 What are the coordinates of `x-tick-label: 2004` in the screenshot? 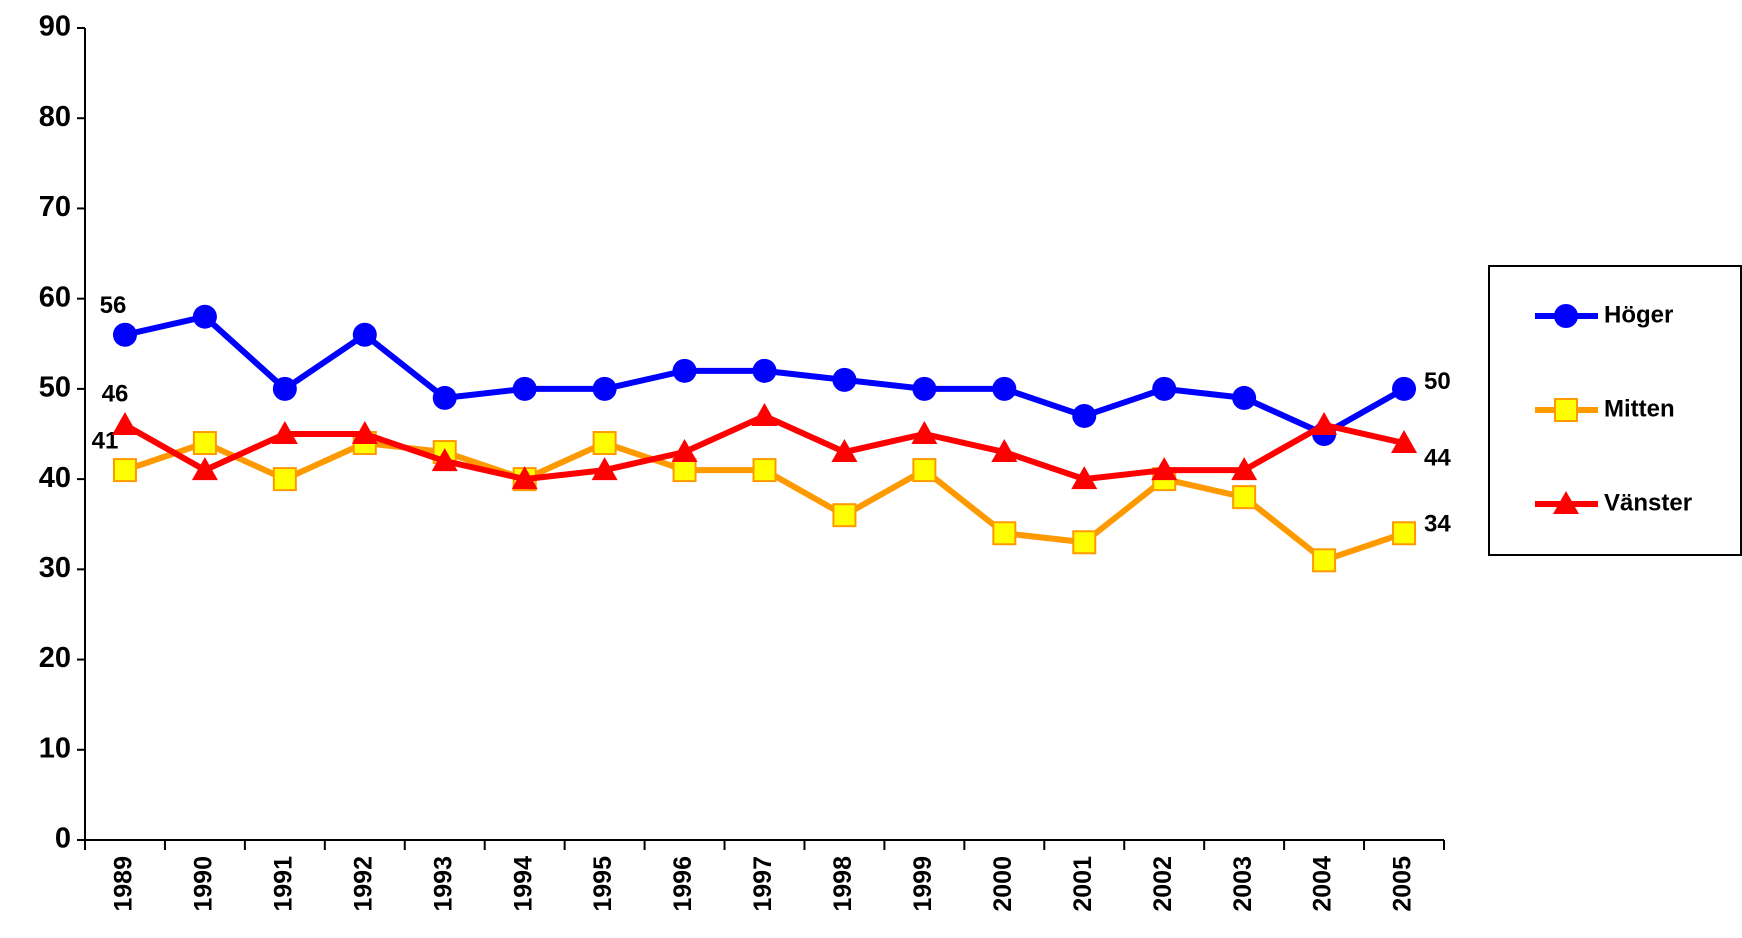 It's located at (1323, 884).